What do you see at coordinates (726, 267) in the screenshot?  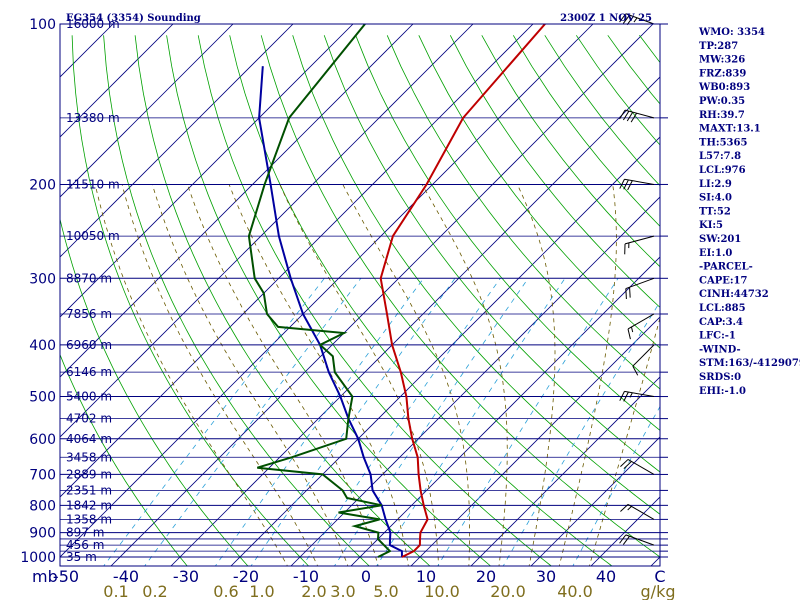 I see `index-line: -PARCEL-` at bounding box center [726, 267].